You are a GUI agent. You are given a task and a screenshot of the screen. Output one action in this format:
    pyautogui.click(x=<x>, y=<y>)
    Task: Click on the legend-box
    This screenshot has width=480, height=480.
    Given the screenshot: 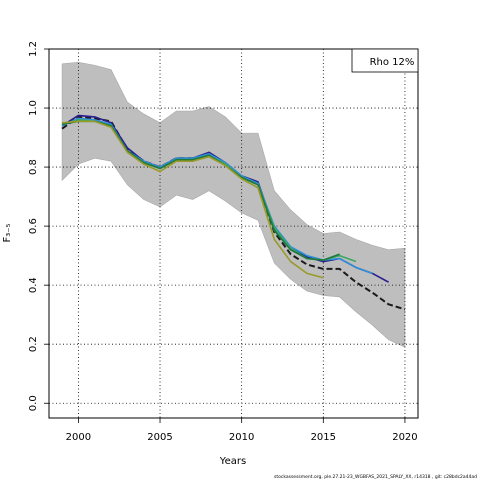 What is the action you would take?
    pyautogui.click(x=385, y=60)
    